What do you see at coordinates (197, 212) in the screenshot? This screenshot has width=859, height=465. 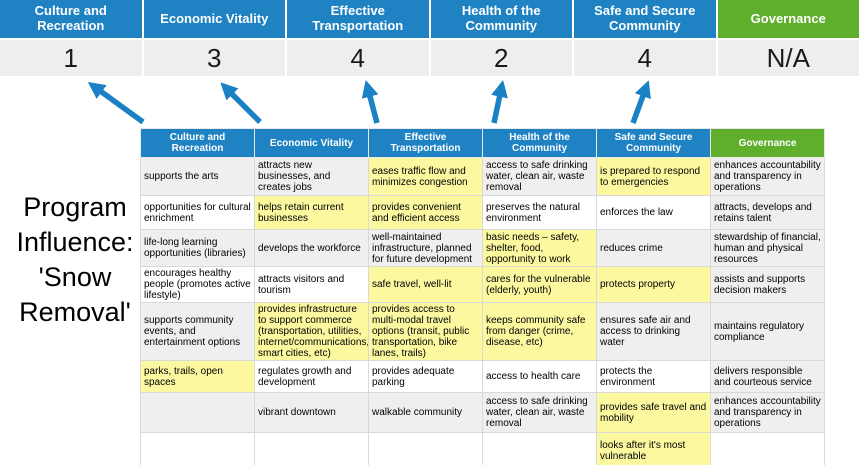 I see `matrix-cell-r2-c1: opportunities for cultural enrichment` at bounding box center [197, 212].